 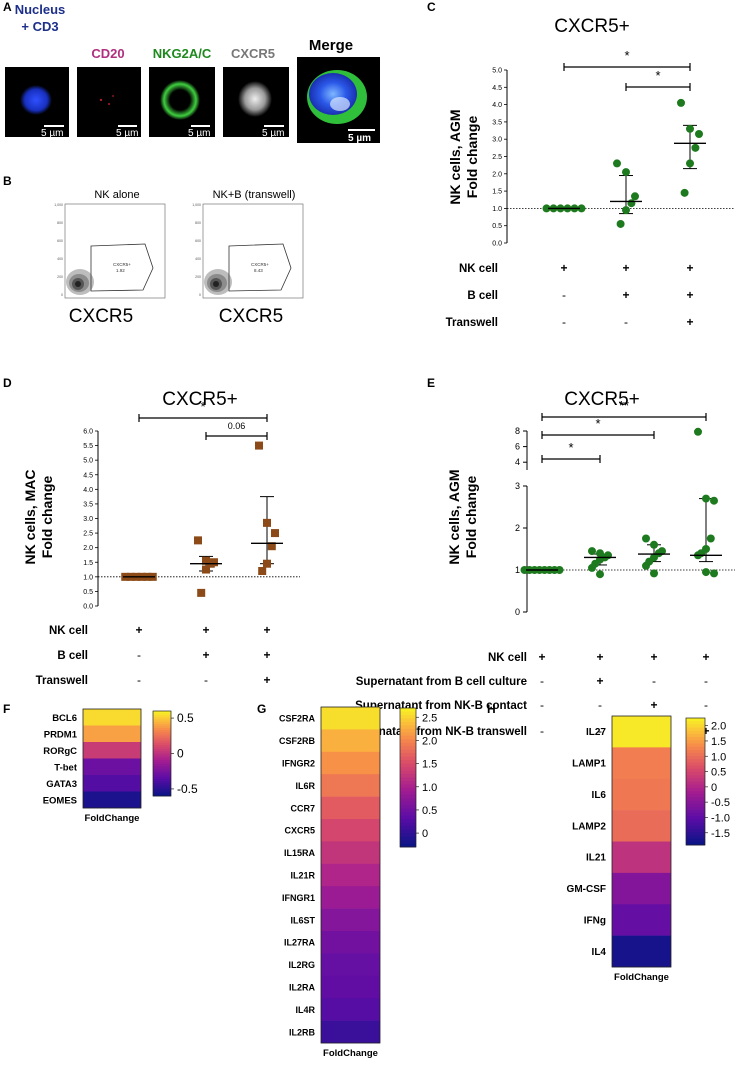 What do you see at coordinates (491, 709) in the screenshot?
I see `panel-letter-h: H` at bounding box center [491, 709].